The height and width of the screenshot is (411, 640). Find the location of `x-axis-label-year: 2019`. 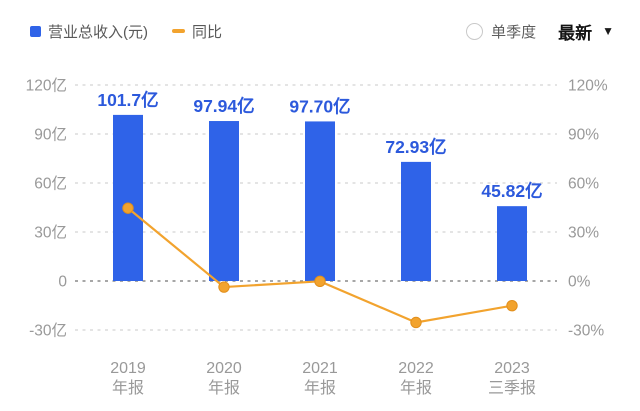

x-axis-label-year: 2019 is located at coordinates (128, 368).